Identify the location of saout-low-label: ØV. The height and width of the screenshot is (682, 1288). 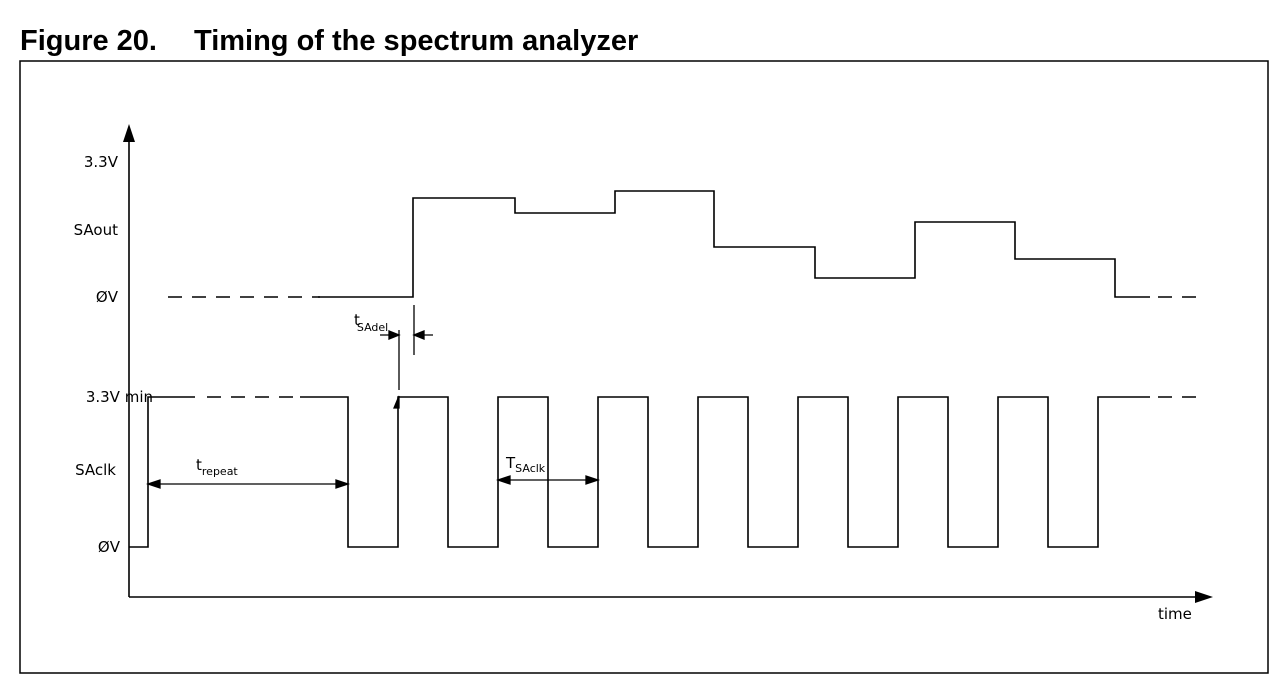
(107, 297).